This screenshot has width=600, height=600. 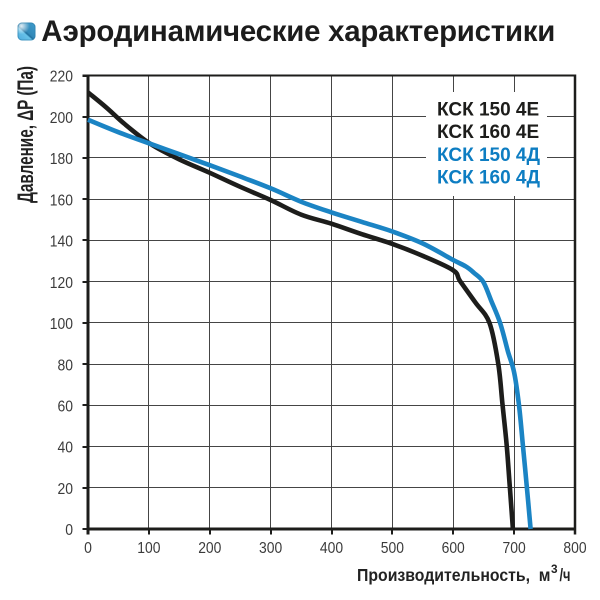 I want to click on svg-text: КСК 160 4Д, so click(x=488, y=177).